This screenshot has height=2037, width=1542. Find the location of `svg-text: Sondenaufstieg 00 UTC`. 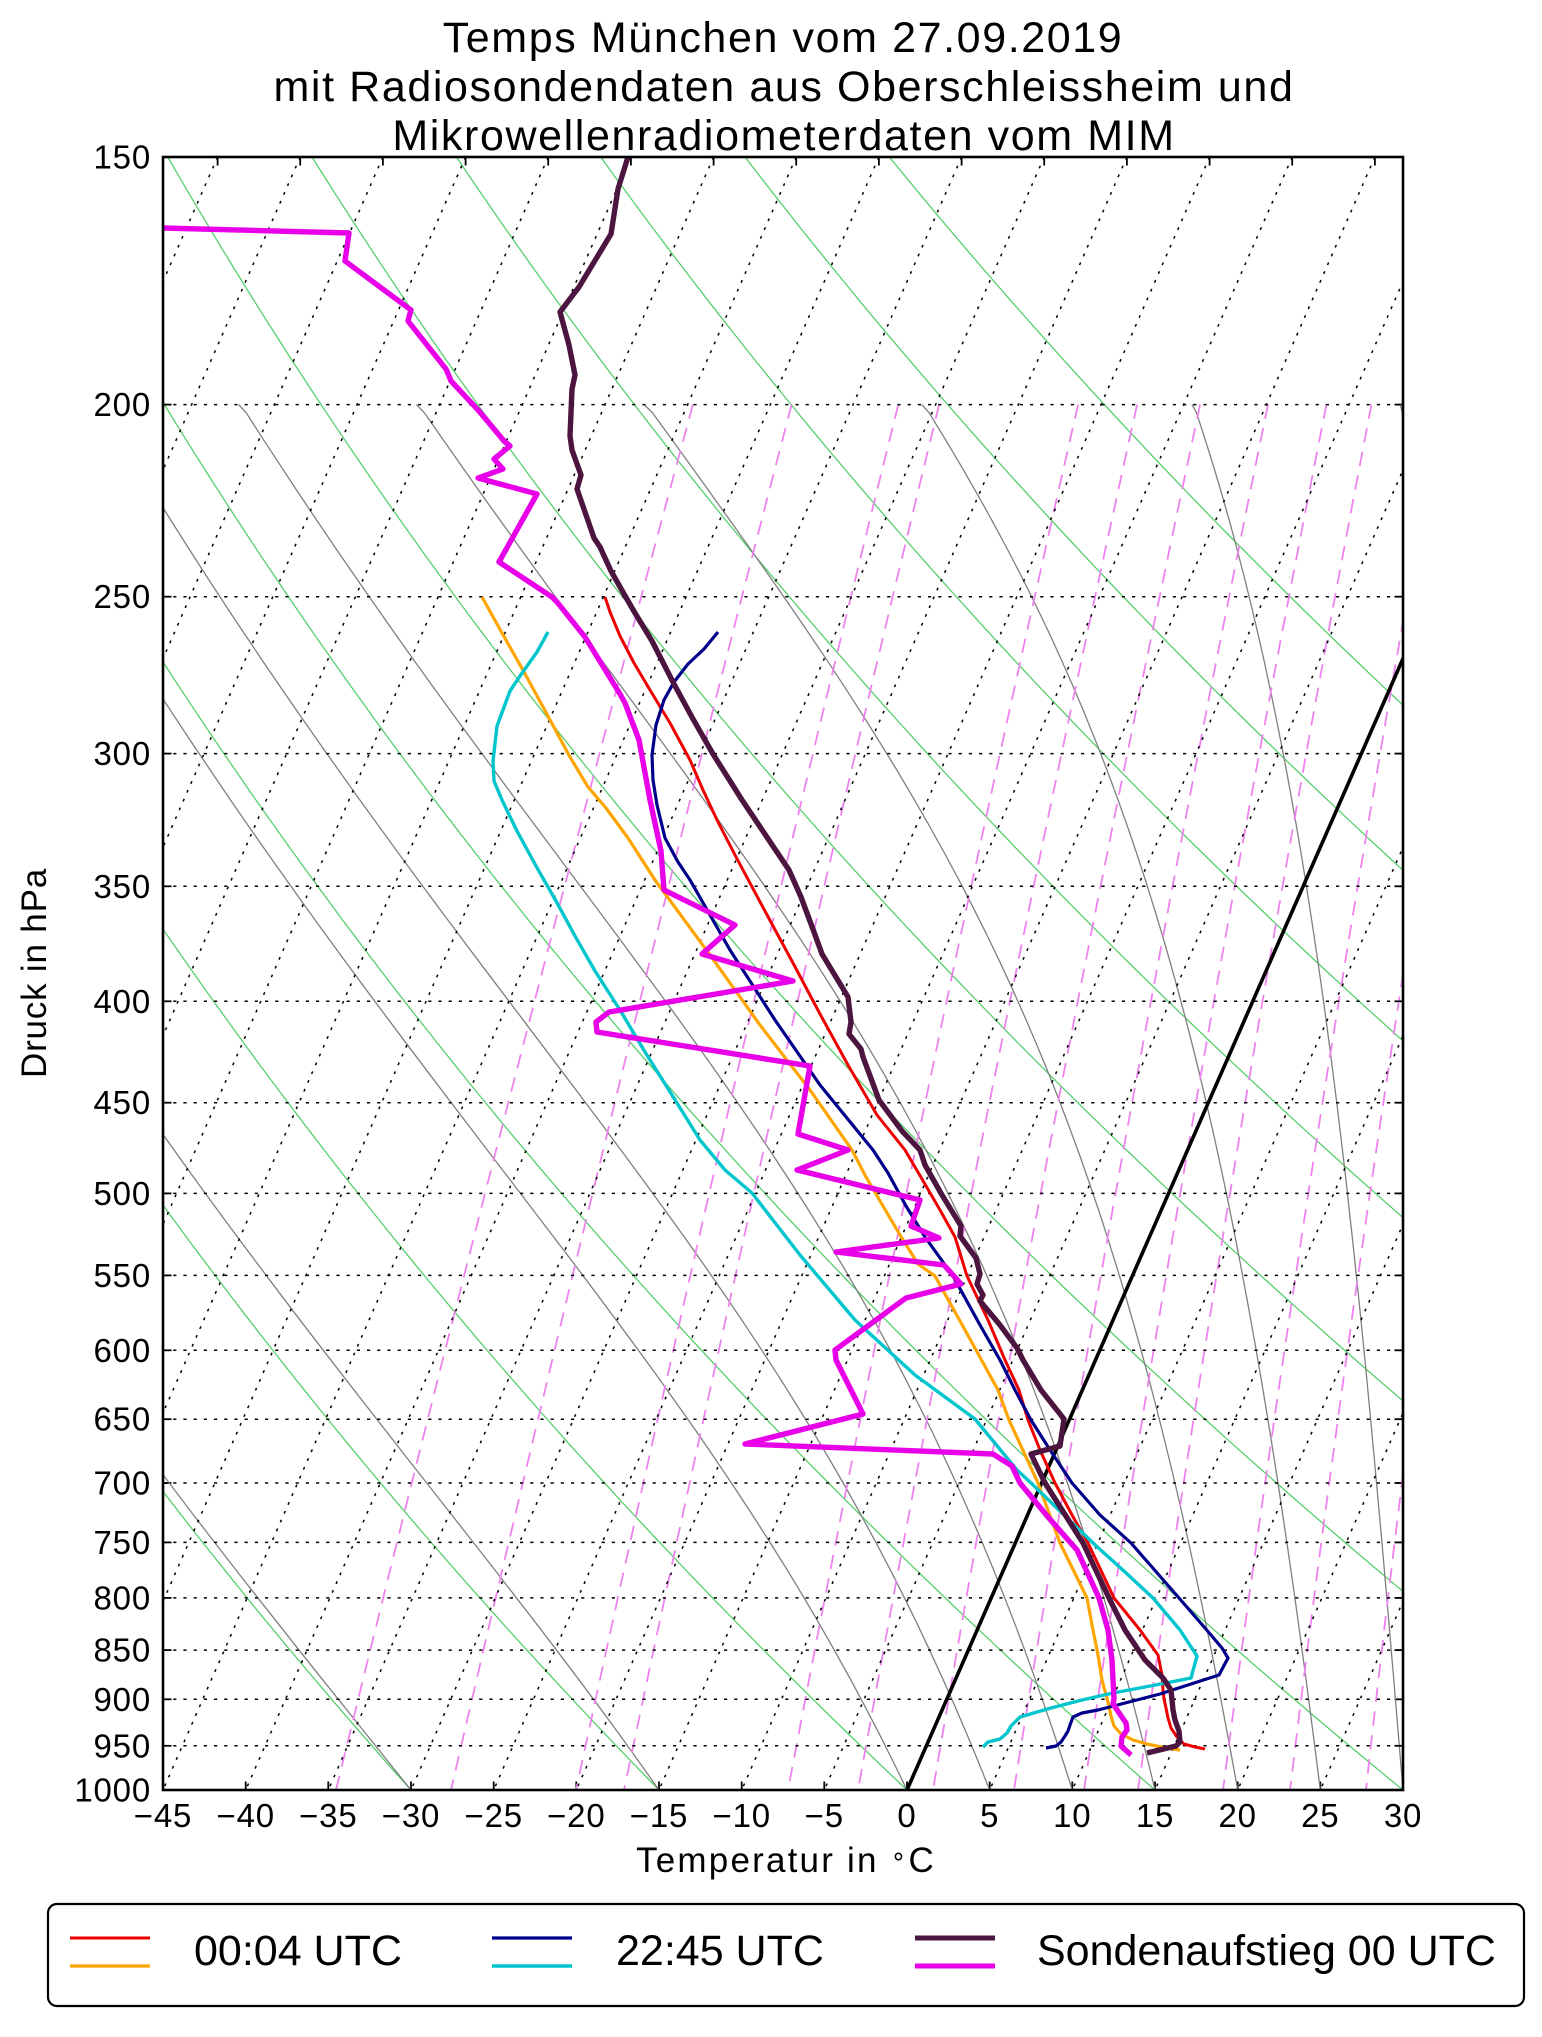

svg-text: Sondenaufstieg 00 UTC is located at coordinates (1266, 1951).